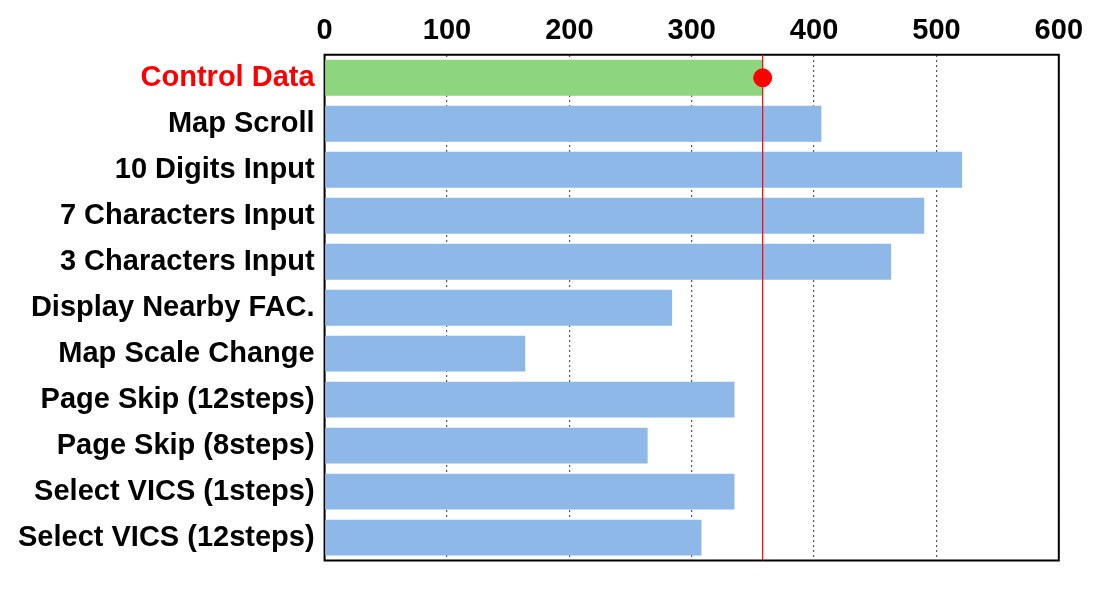  What do you see at coordinates (569, 29) in the screenshot?
I see `x-tick-label: 200` at bounding box center [569, 29].